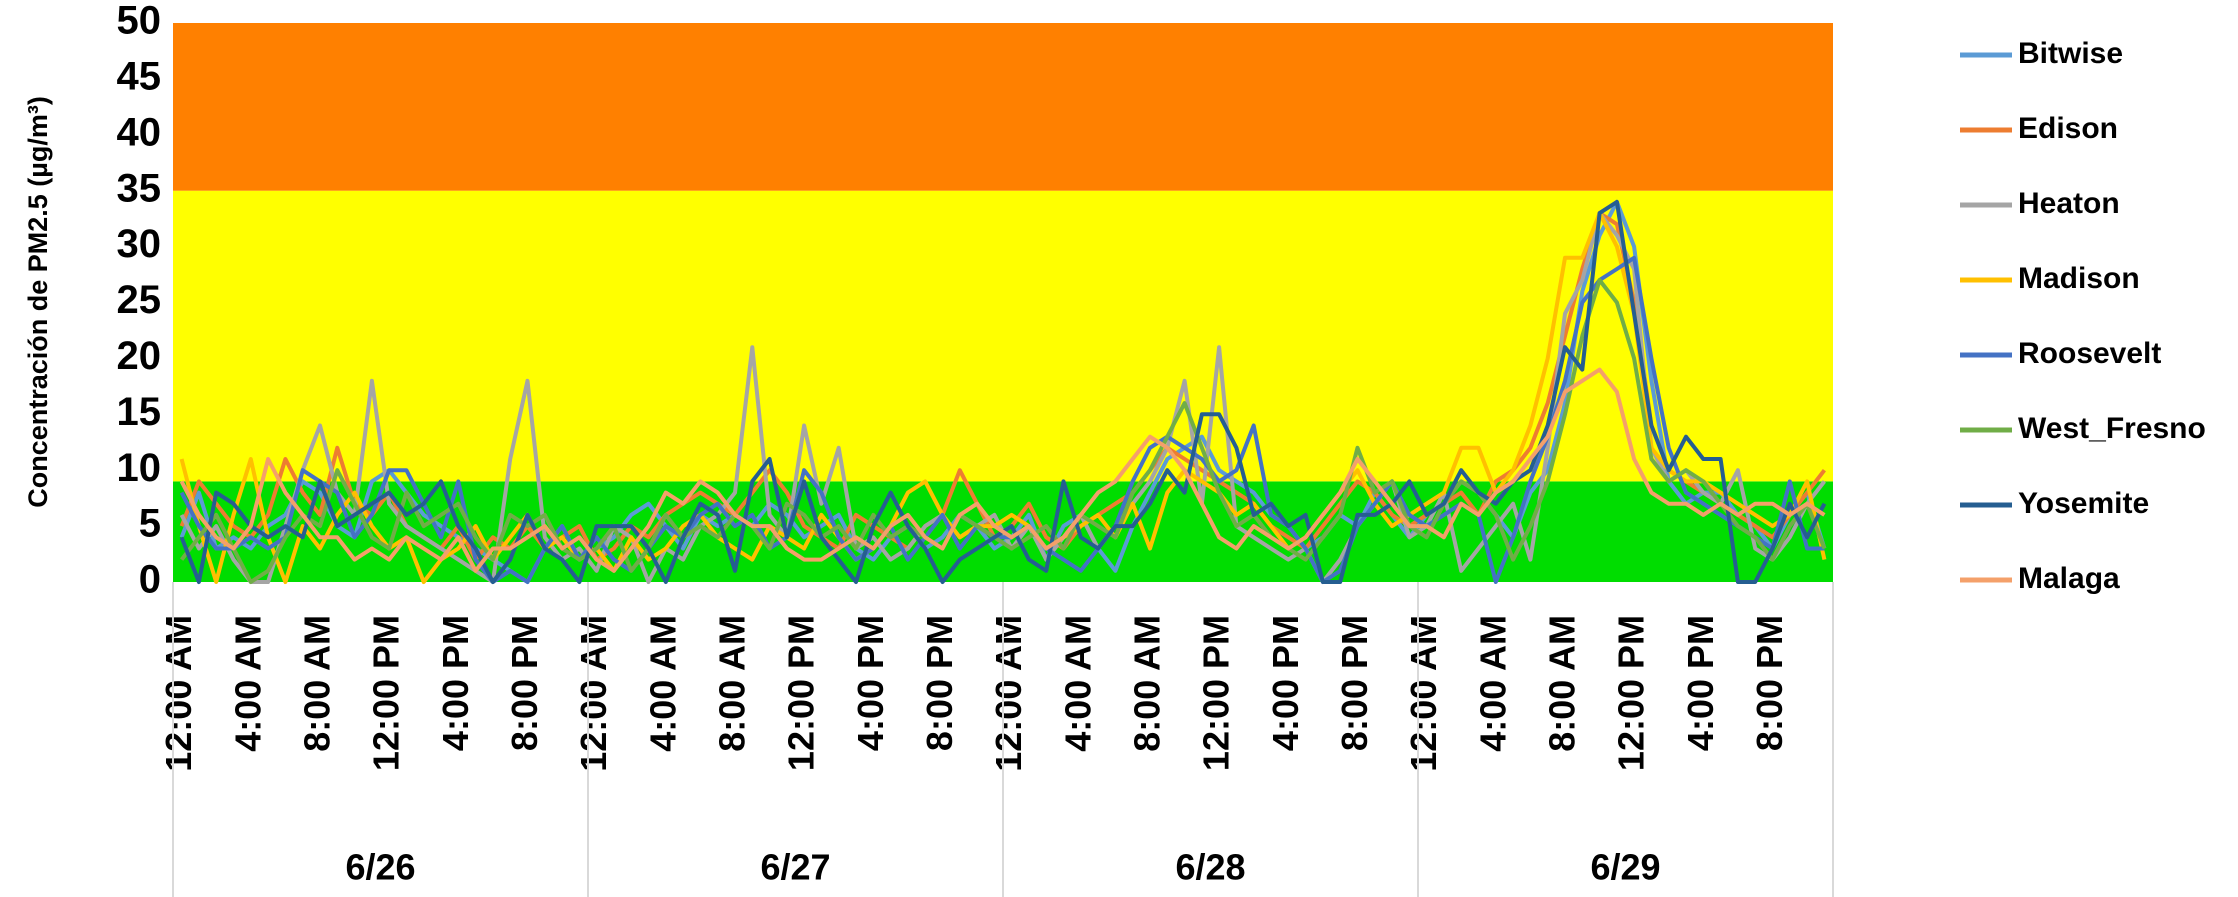  I want to click on y-tick-label: 35, so click(139, 188).